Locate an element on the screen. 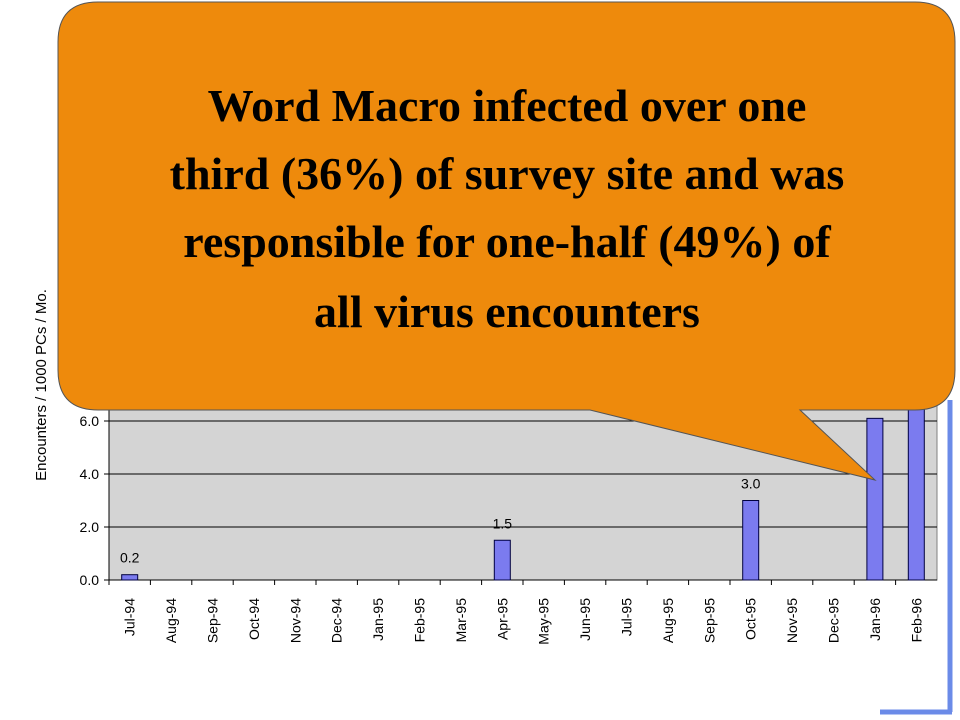  data-label: 1.5 is located at coordinates (503, 523).